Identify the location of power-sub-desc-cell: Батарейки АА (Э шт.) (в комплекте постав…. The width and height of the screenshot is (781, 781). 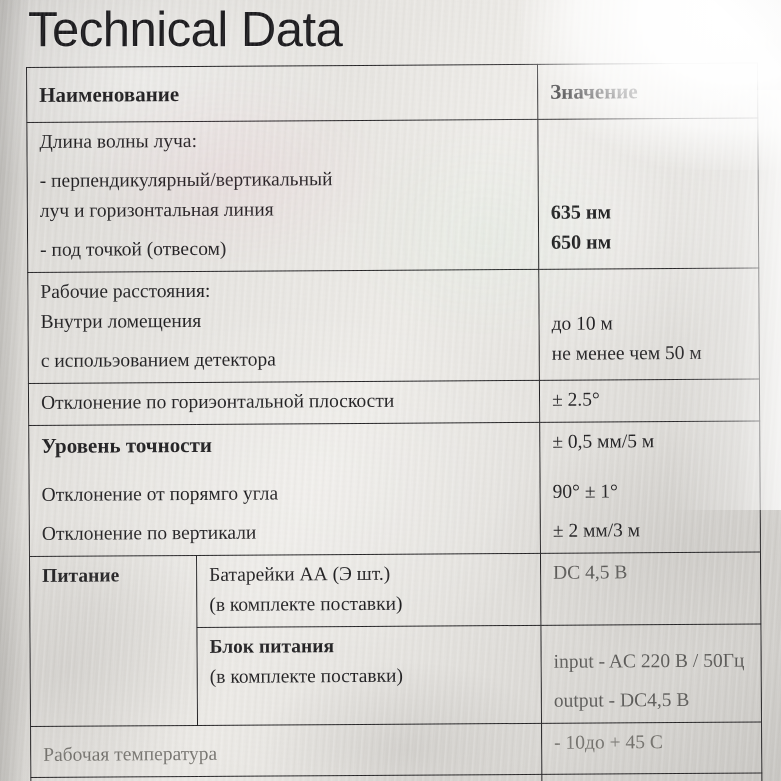
(368, 590).